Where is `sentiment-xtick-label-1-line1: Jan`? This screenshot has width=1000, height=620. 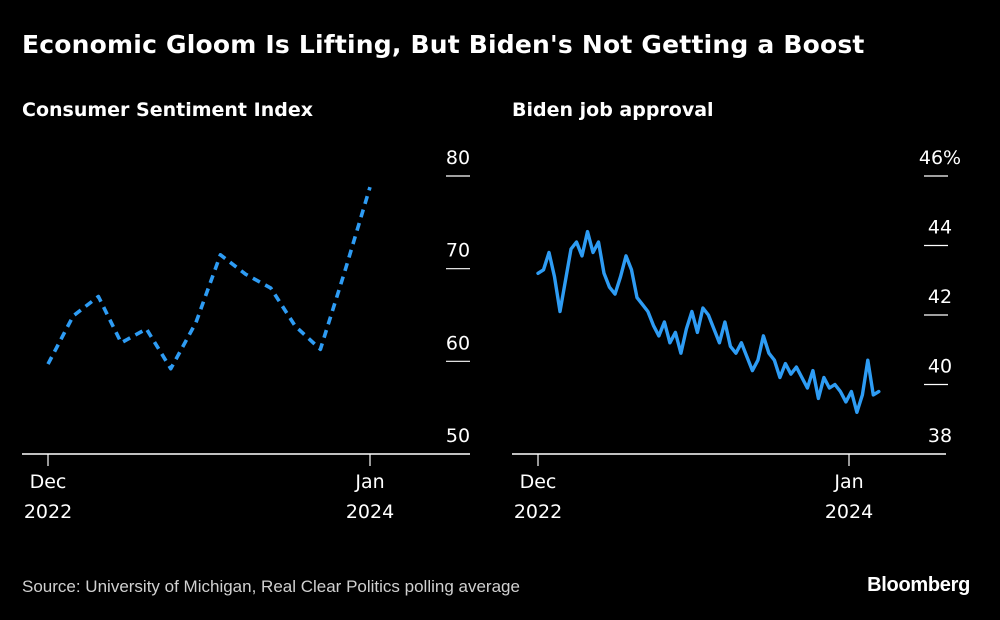 sentiment-xtick-label-1-line1: Jan is located at coordinates (369, 482).